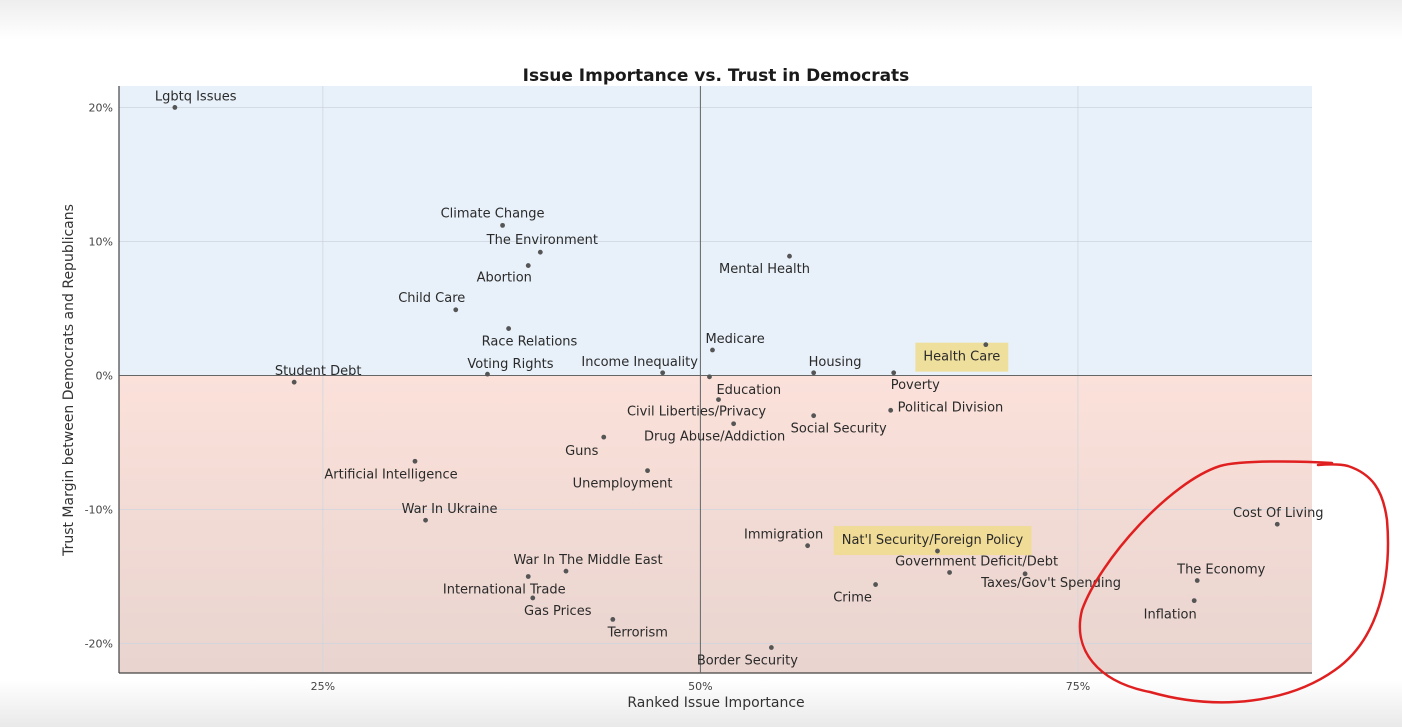 The width and height of the screenshot is (1402, 727). Describe the element at coordinates (1278, 513) in the screenshot. I see `point-label: Cost Of Living` at that location.